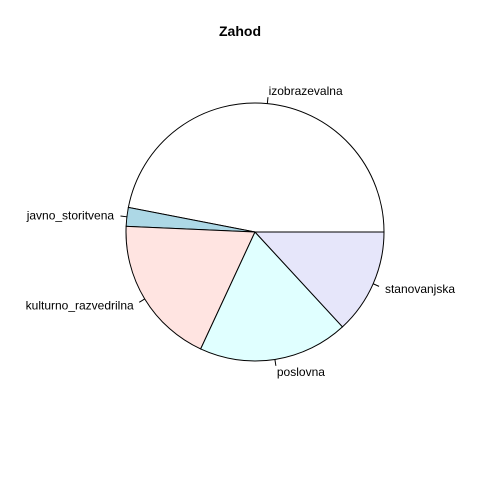 The image size is (480, 485). I want to click on slice-label-javno-storitvena: javno_storitvena, so click(70, 215).